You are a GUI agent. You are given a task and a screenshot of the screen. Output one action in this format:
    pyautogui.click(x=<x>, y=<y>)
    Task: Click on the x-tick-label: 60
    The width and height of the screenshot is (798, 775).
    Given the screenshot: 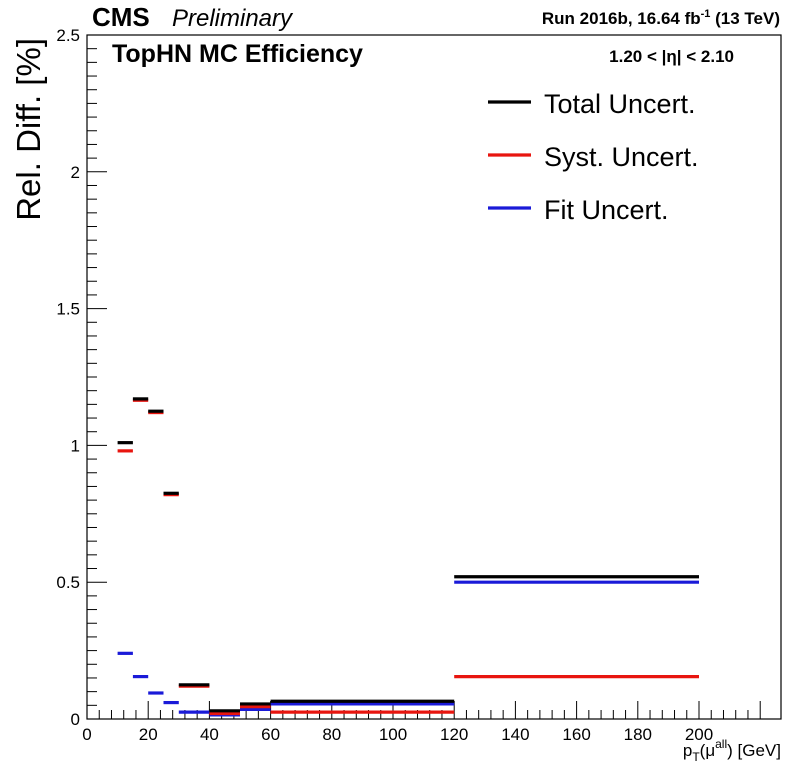 What is the action you would take?
    pyautogui.click(x=270, y=734)
    